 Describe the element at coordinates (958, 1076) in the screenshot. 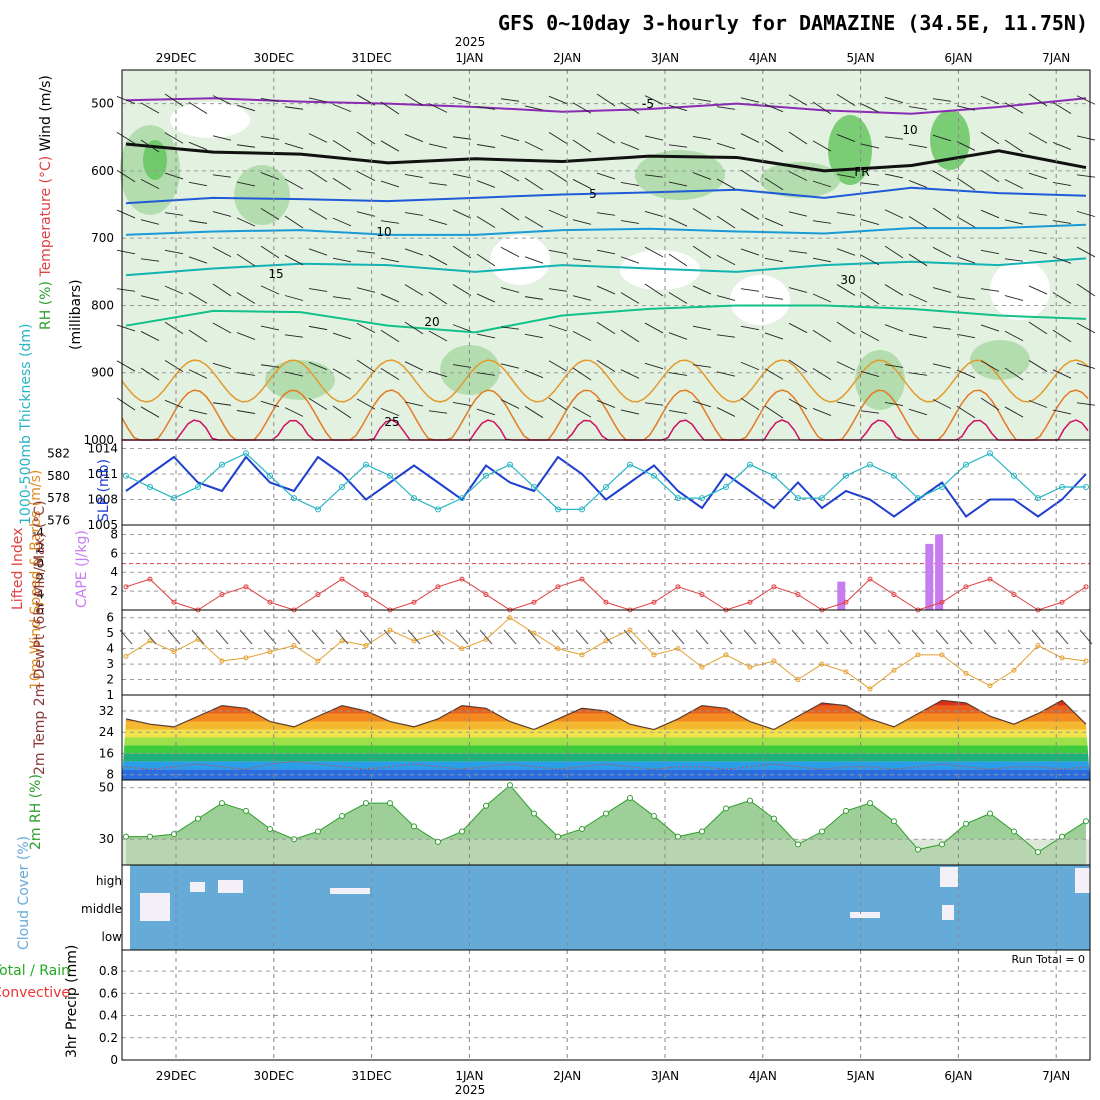

I see `date-label-bottom: 6JAN` at that location.